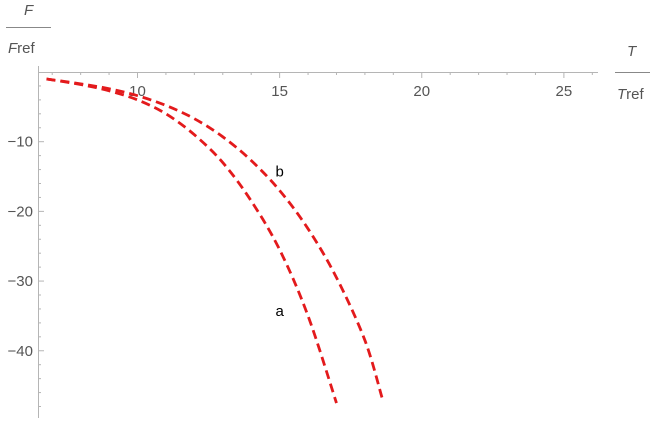 The width and height of the screenshot is (654, 422). What do you see at coordinates (279, 242) in the screenshot?
I see `annotation-layer: ab` at bounding box center [279, 242].